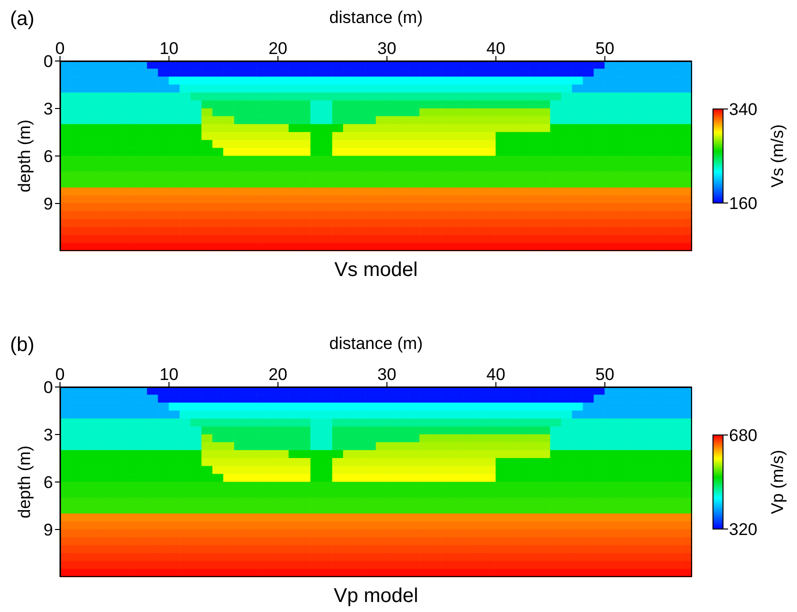  I want to click on color-bar-label: 680, so click(743, 435).